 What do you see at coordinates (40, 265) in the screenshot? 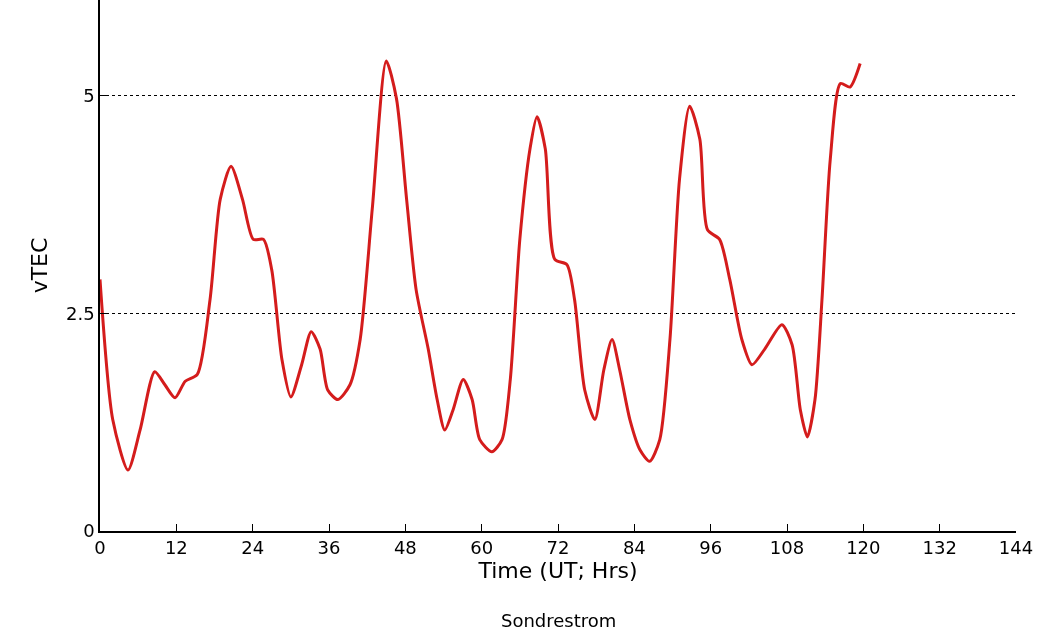
I see `y-axis-title: vTEC` at bounding box center [40, 265].